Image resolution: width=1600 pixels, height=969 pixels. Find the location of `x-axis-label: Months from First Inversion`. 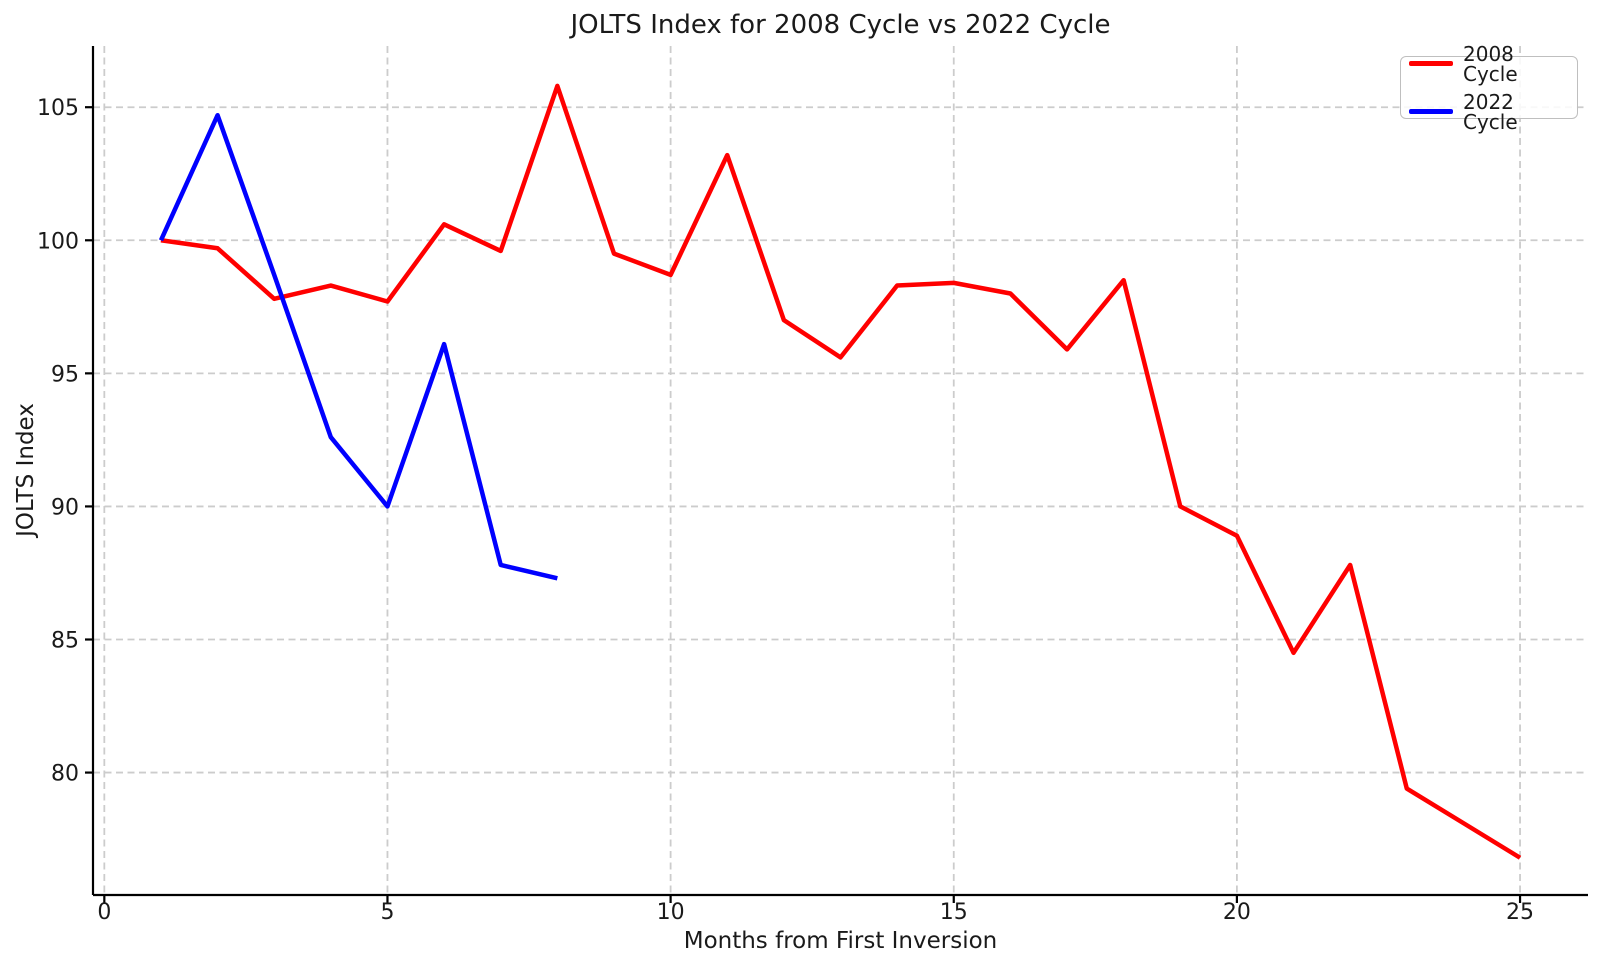

x-axis-label: Months from First Inversion is located at coordinates (840, 941).